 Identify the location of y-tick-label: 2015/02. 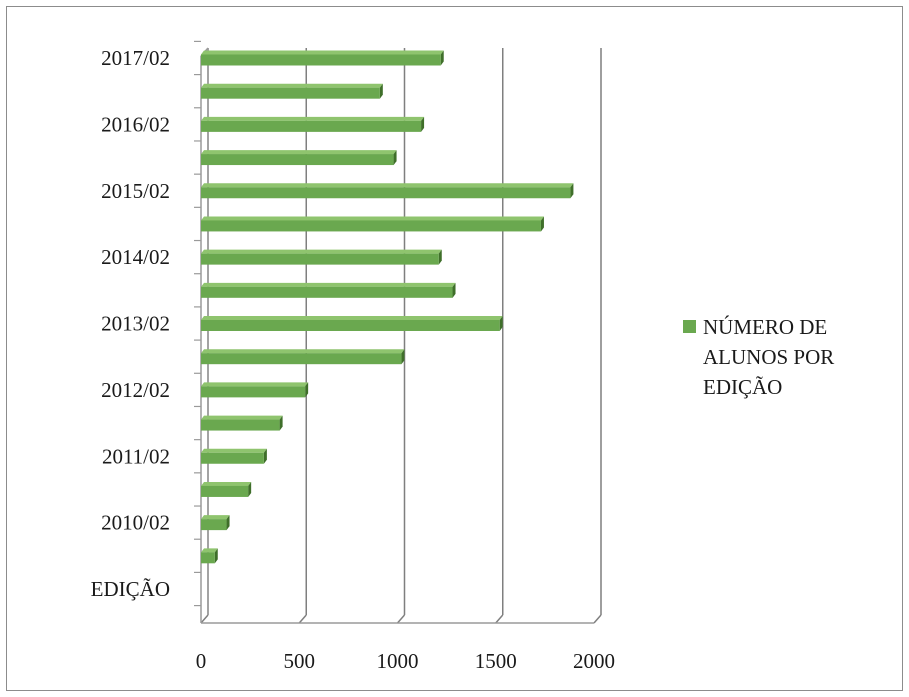
(135, 191).